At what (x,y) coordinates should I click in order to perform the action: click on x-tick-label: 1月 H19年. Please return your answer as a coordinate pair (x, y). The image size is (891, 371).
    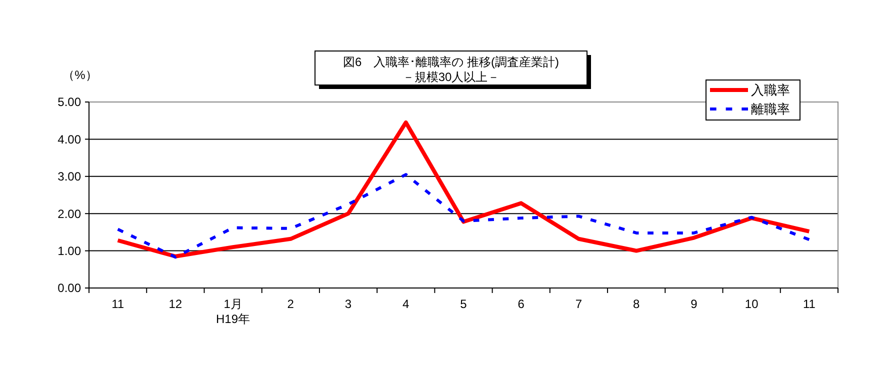
    Looking at the image, I should click on (233, 311).